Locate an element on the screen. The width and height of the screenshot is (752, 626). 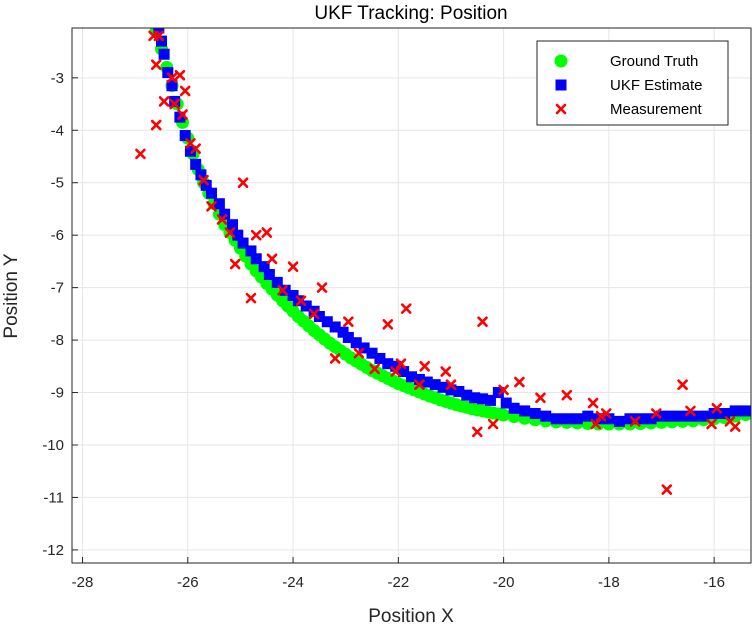
legend-marker-square is located at coordinates (561, 85).